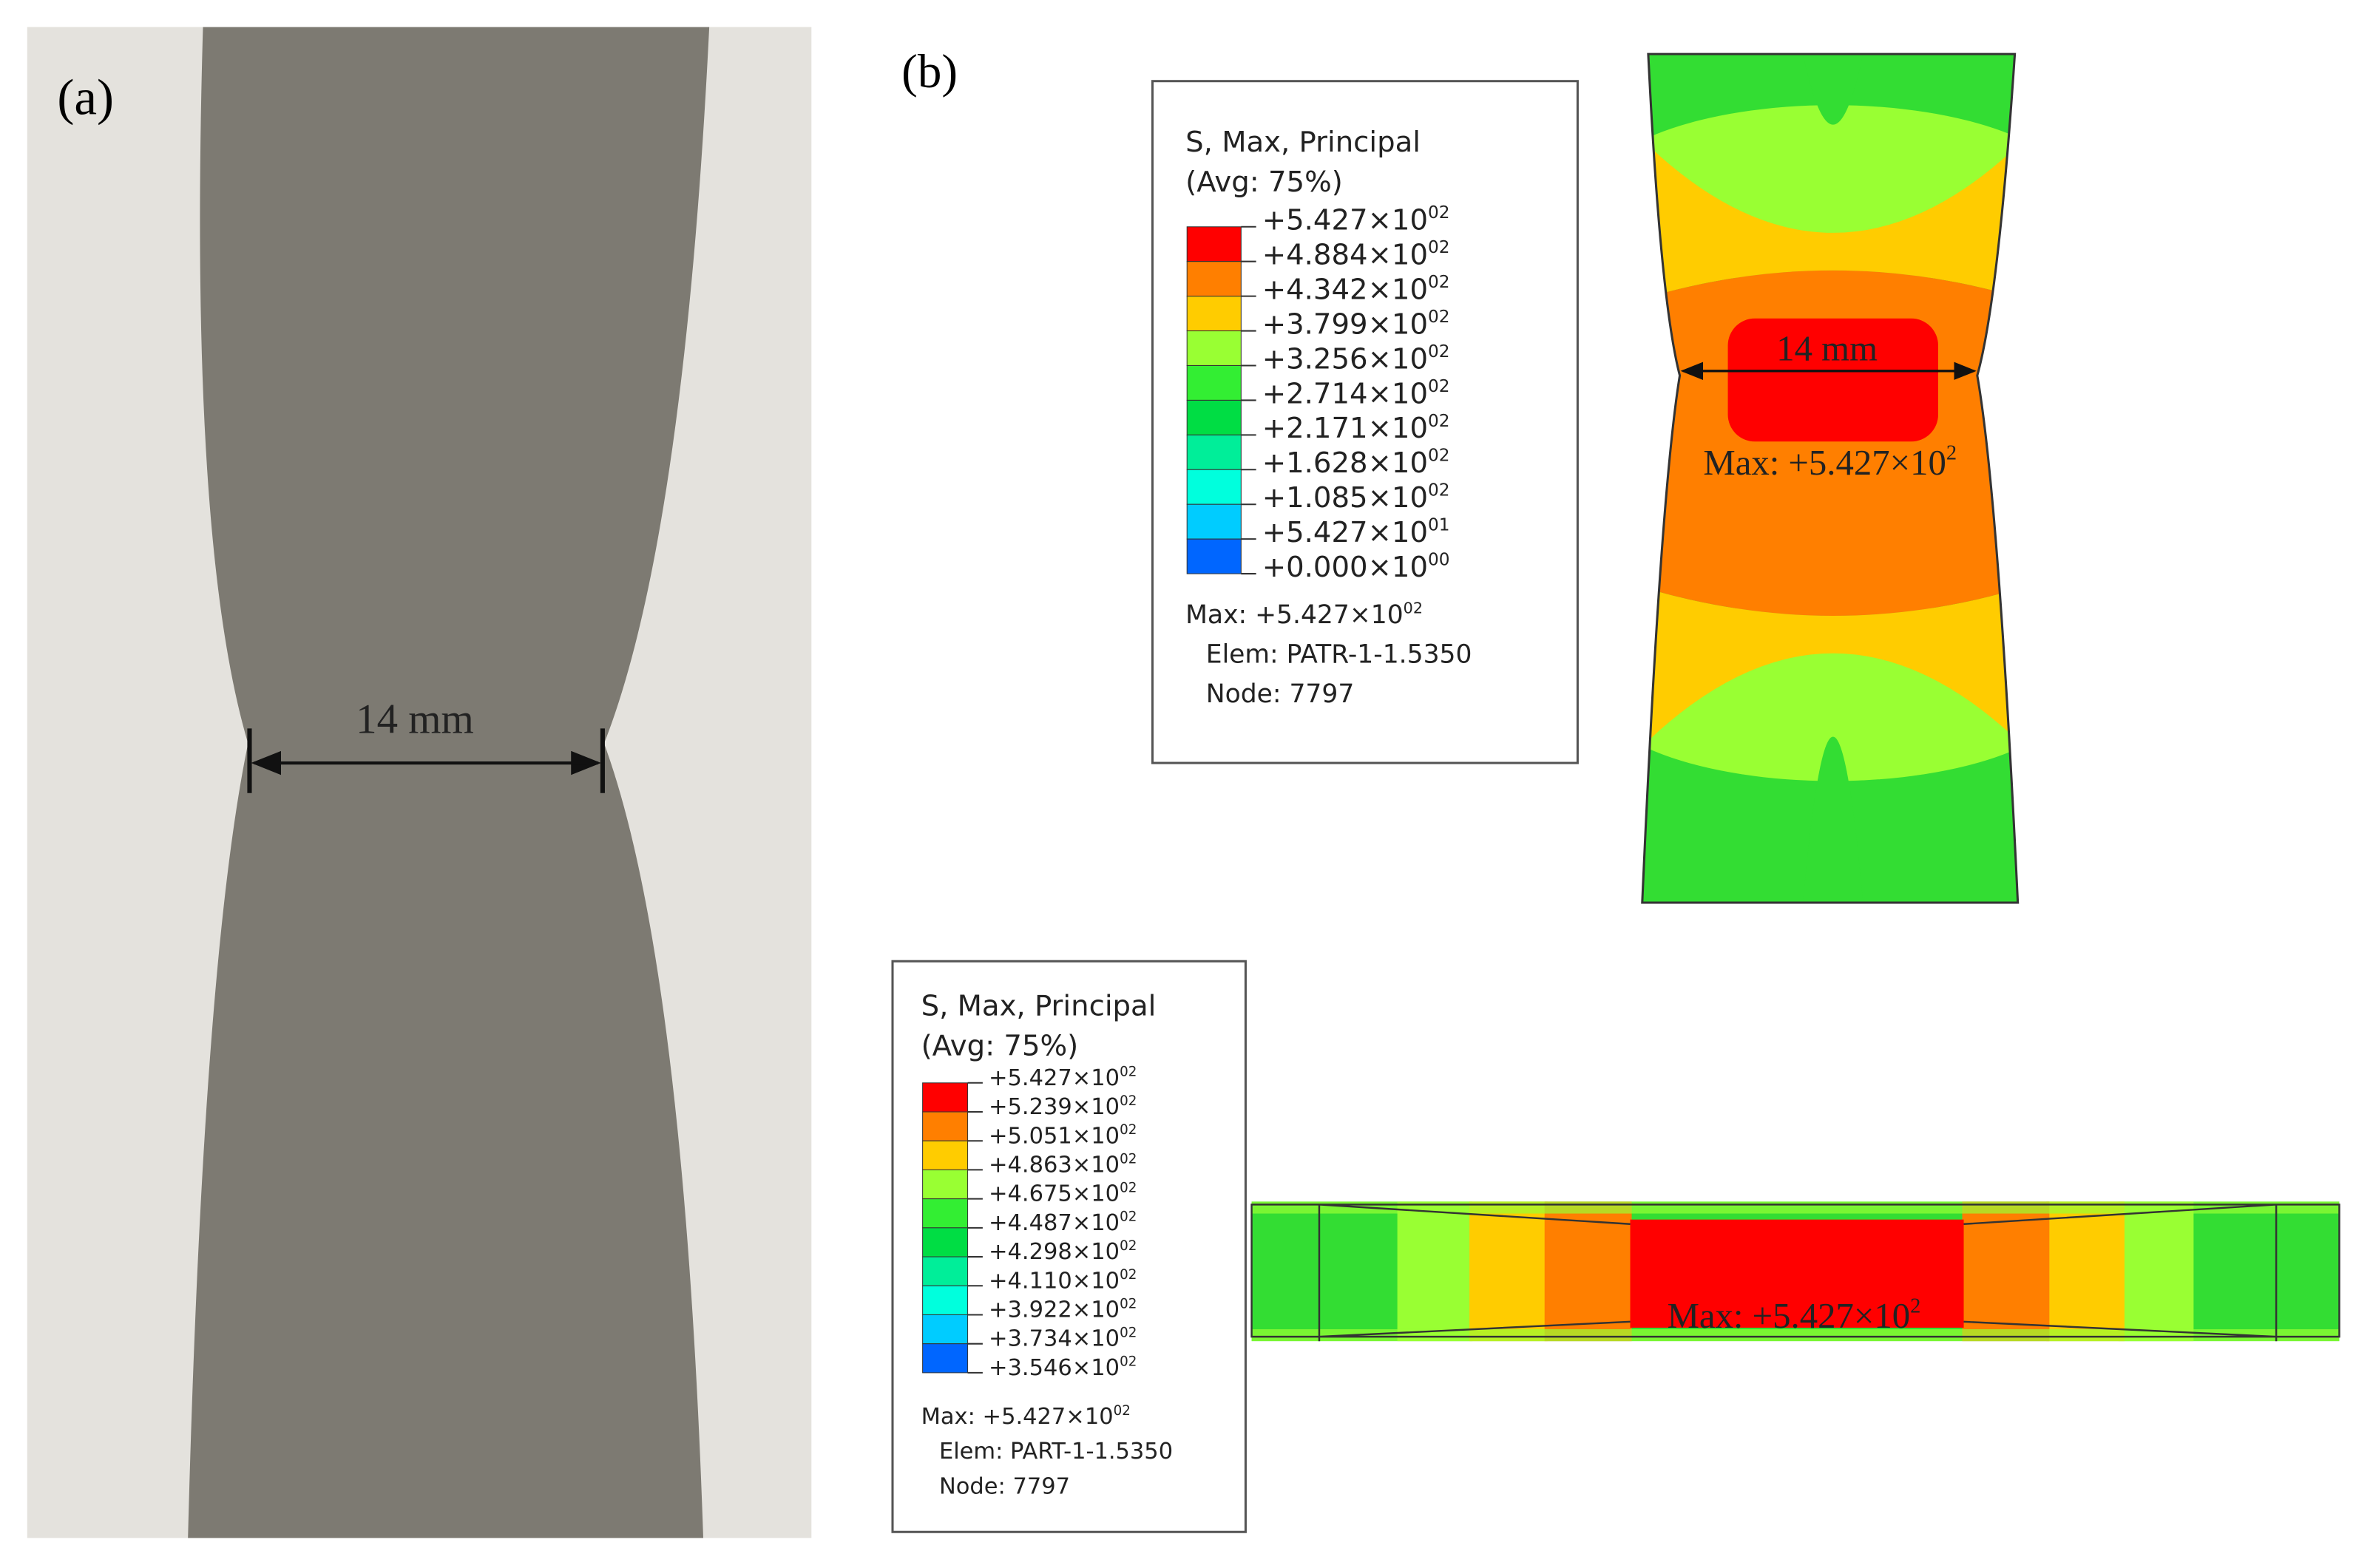  What do you see at coordinates (1356, 393) in the screenshot?
I see `legend-entry: +2.714×1002` at bounding box center [1356, 393].